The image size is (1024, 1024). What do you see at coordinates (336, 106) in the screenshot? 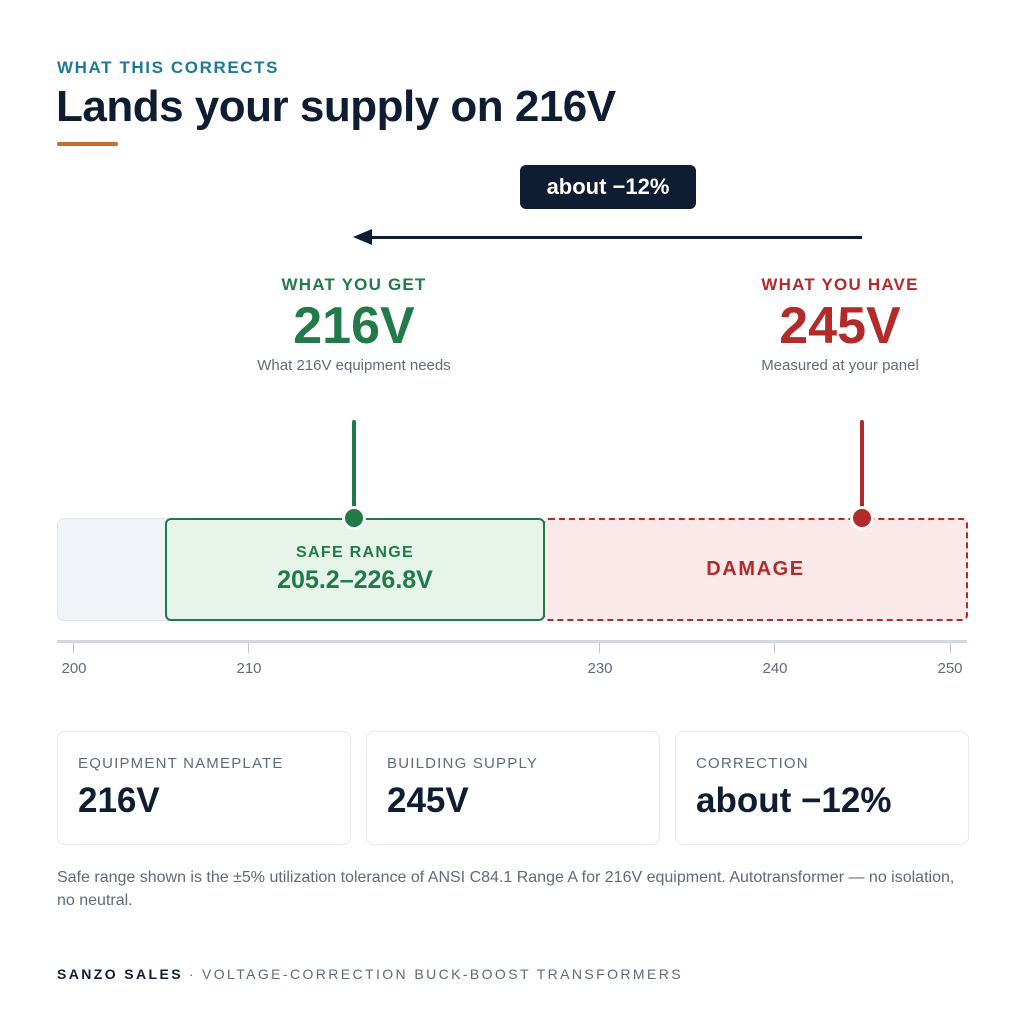
I see `page-title: Lands your supply on 216V` at bounding box center [336, 106].